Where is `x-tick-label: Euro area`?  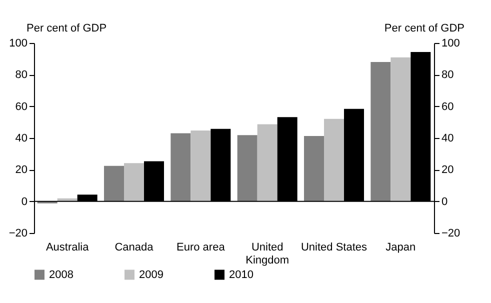 x-tick-label: Euro area is located at coordinates (201, 248).